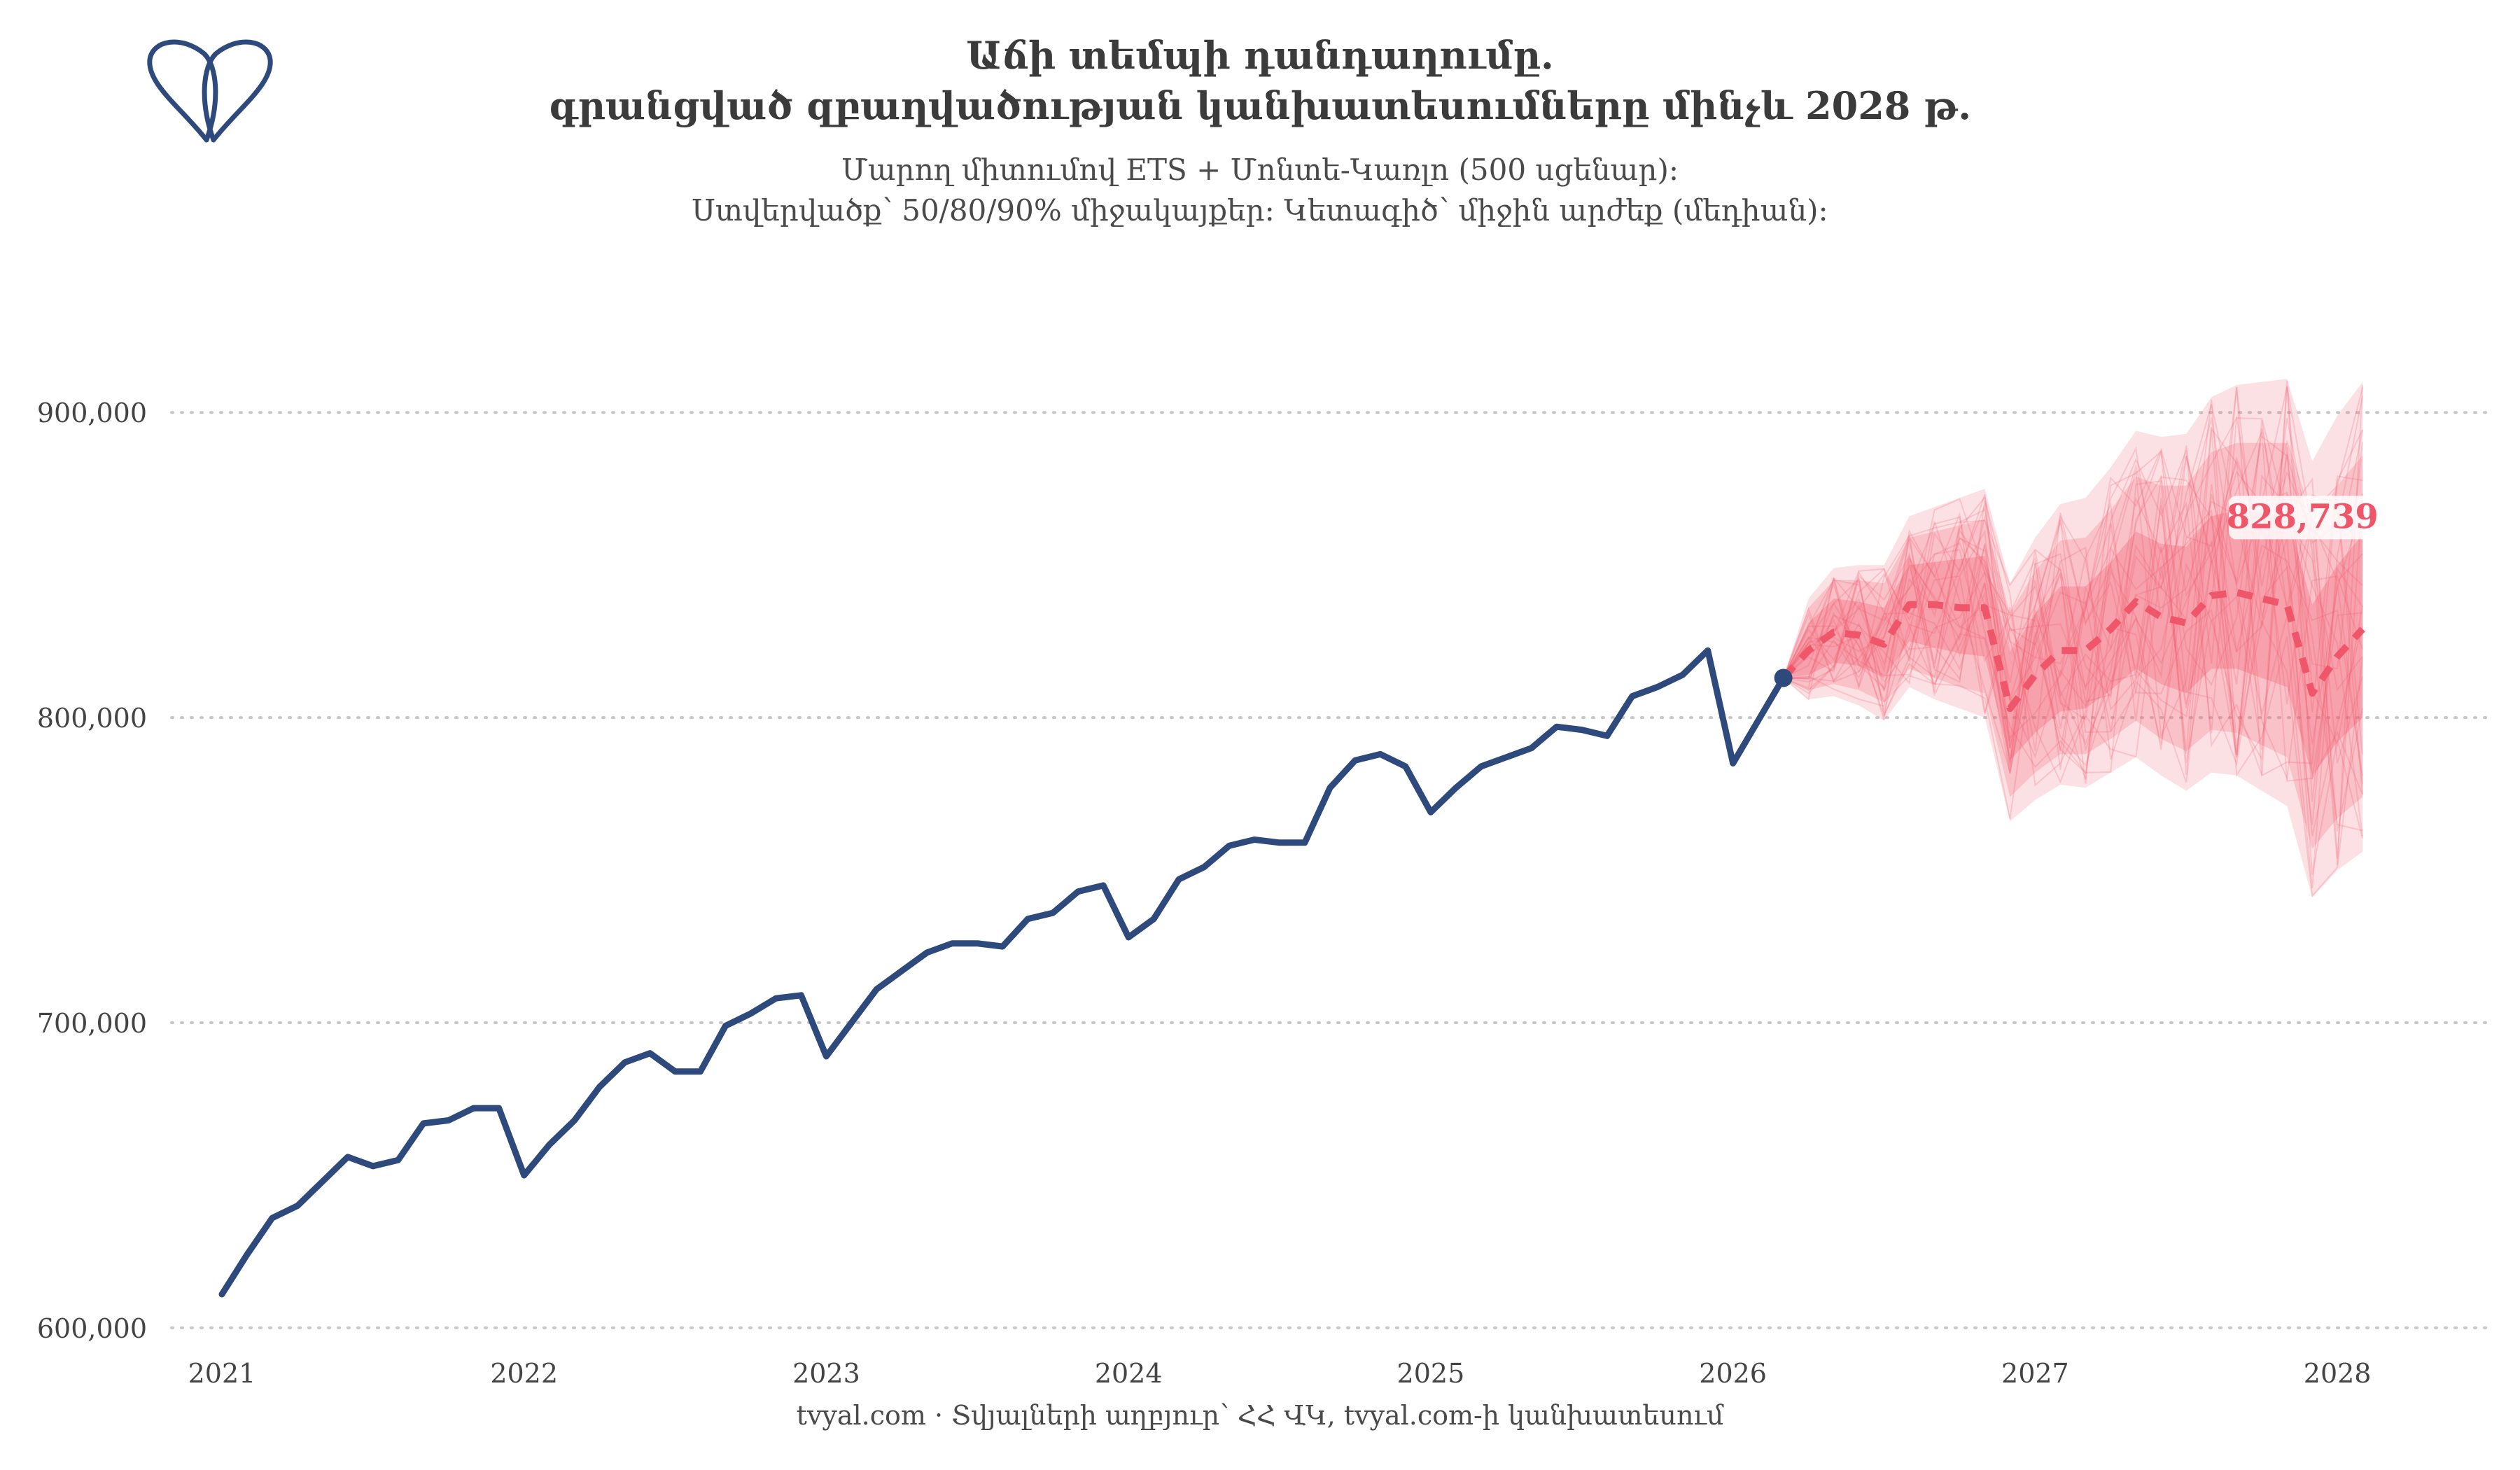 This screenshot has width=2520, height=1470. Describe the element at coordinates (210, 91) in the screenshot. I see `tvyal-logo-icon` at that location.